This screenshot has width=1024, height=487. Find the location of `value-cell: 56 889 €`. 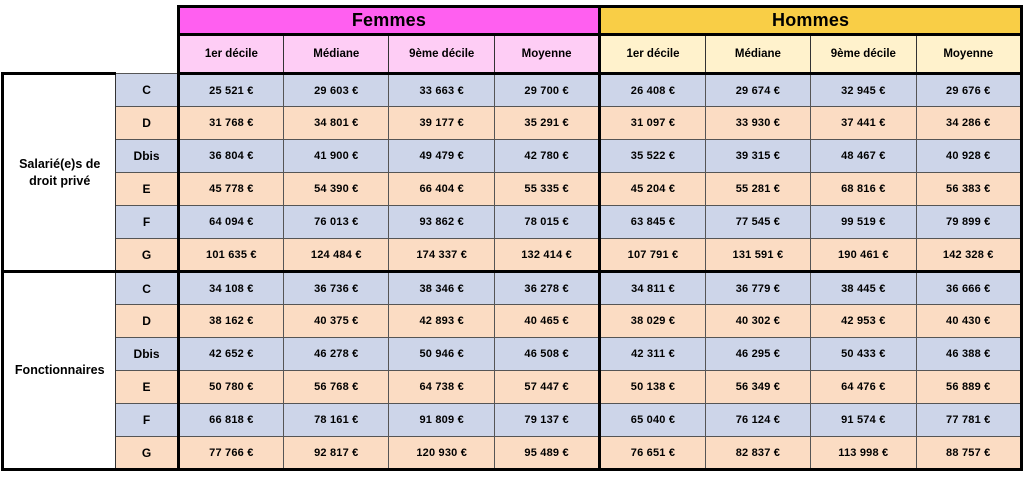

value-cell: 56 889 € is located at coordinates (969, 387).